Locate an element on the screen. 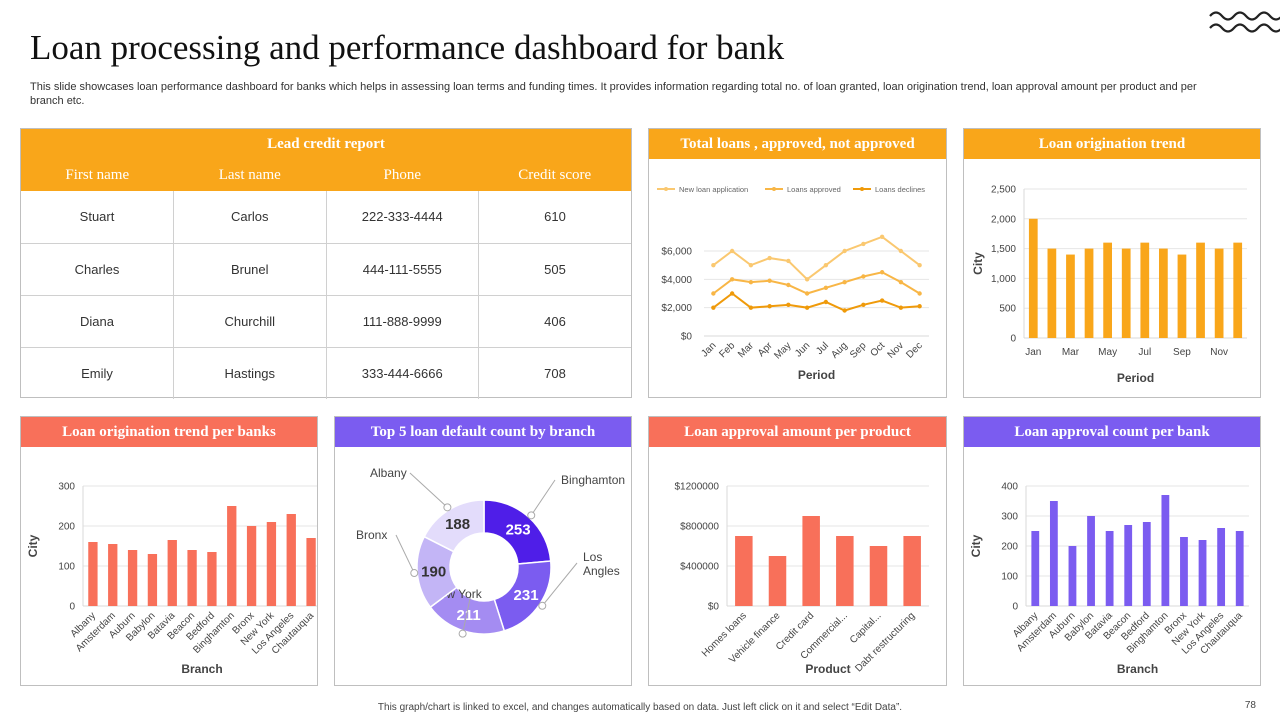  x-tick-label: Feb is located at coordinates (727, 350).